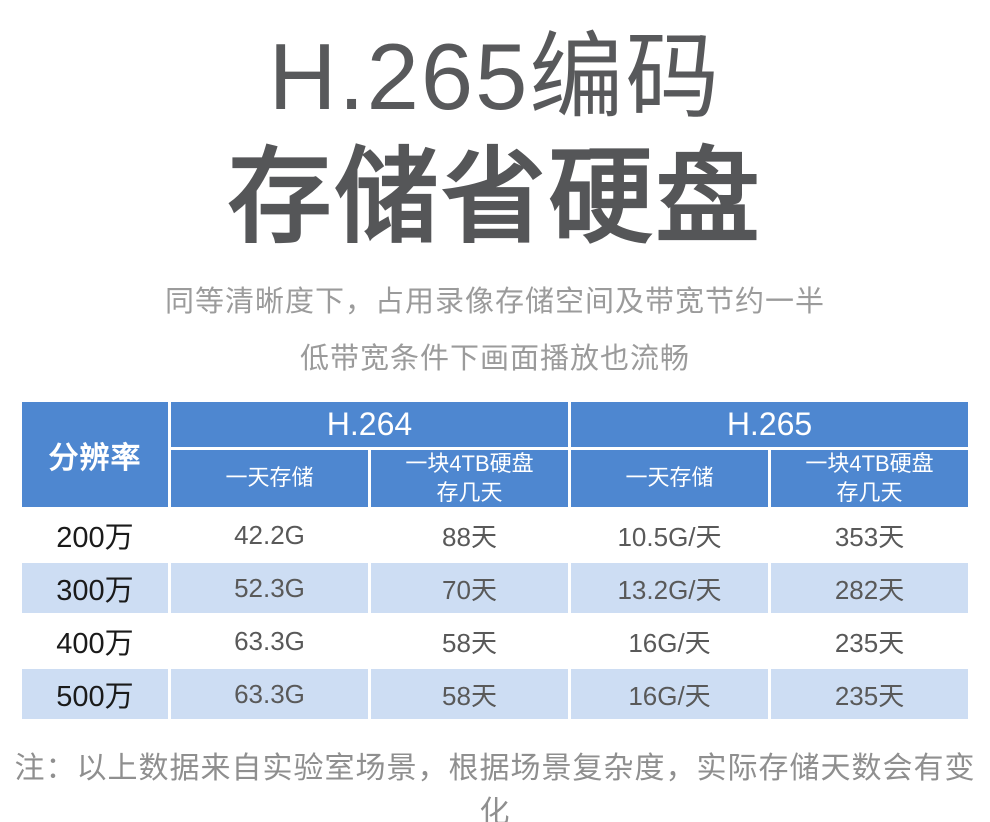 The image size is (990, 822). I want to click on subheader-h265-4tb-days: 一块4TB硬盘 存几天, so click(869, 478).